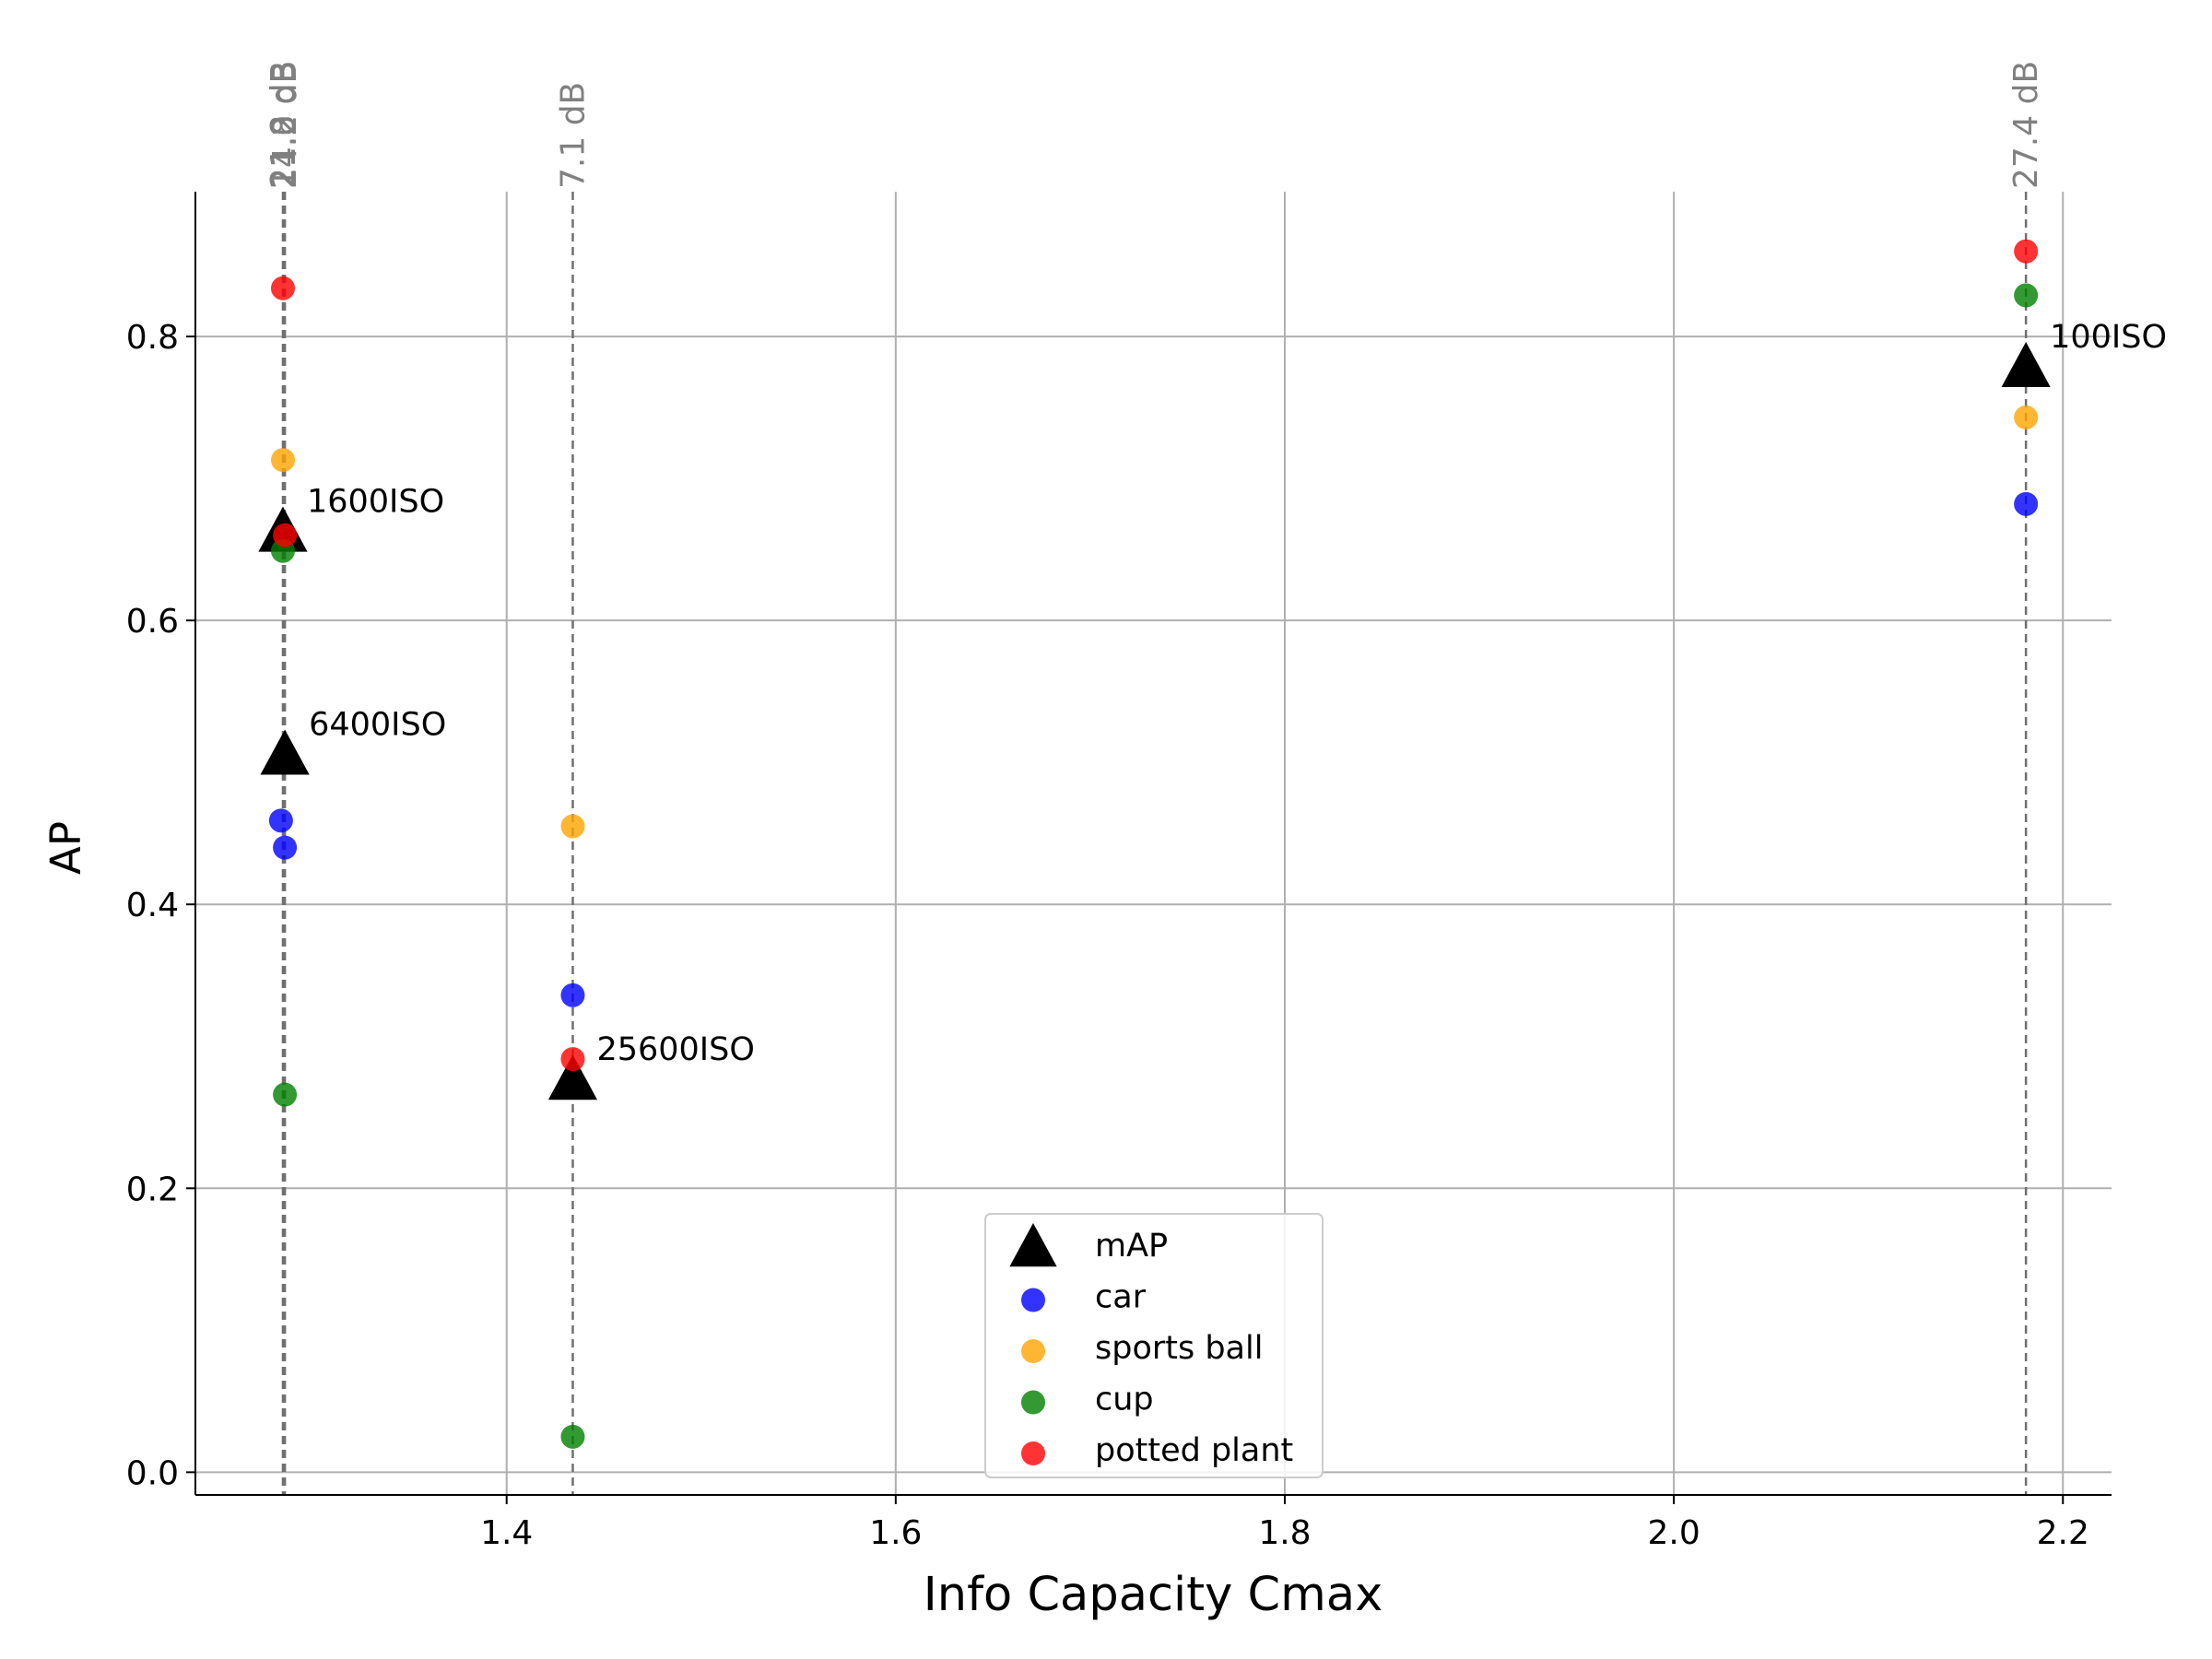 The width and height of the screenshot is (2212, 1659). What do you see at coordinates (2063, 1533) in the screenshot?
I see `x-tick-label: 2.2` at bounding box center [2063, 1533].